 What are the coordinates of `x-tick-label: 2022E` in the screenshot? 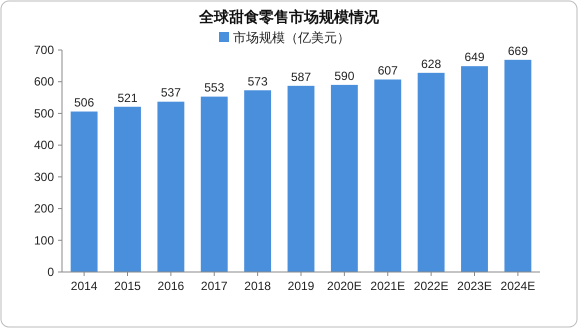 It's located at (431, 286).